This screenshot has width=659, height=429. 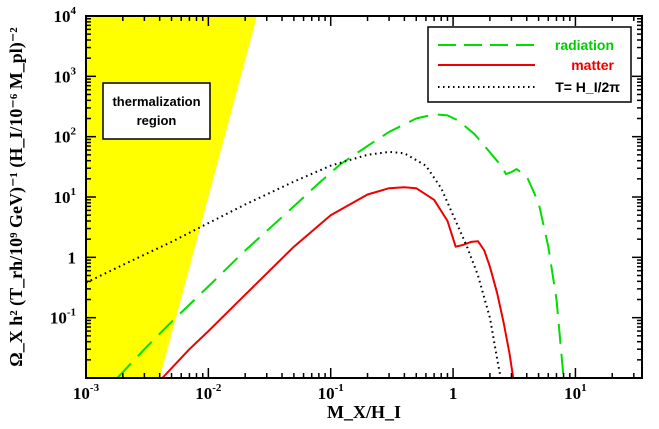 I want to click on x-tick-label: 10⁻¹, so click(x=331, y=392).